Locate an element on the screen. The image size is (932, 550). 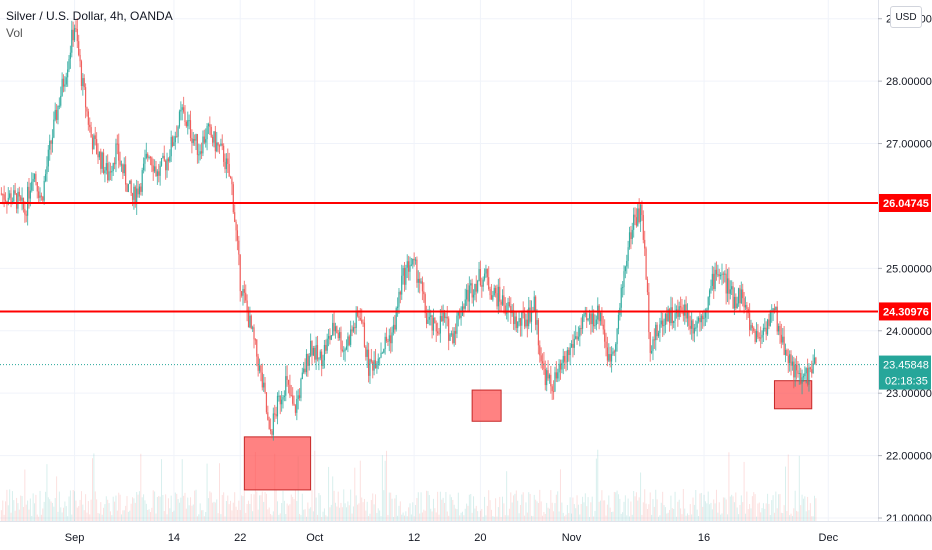
currency-button: USD is located at coordinates (906, 17).